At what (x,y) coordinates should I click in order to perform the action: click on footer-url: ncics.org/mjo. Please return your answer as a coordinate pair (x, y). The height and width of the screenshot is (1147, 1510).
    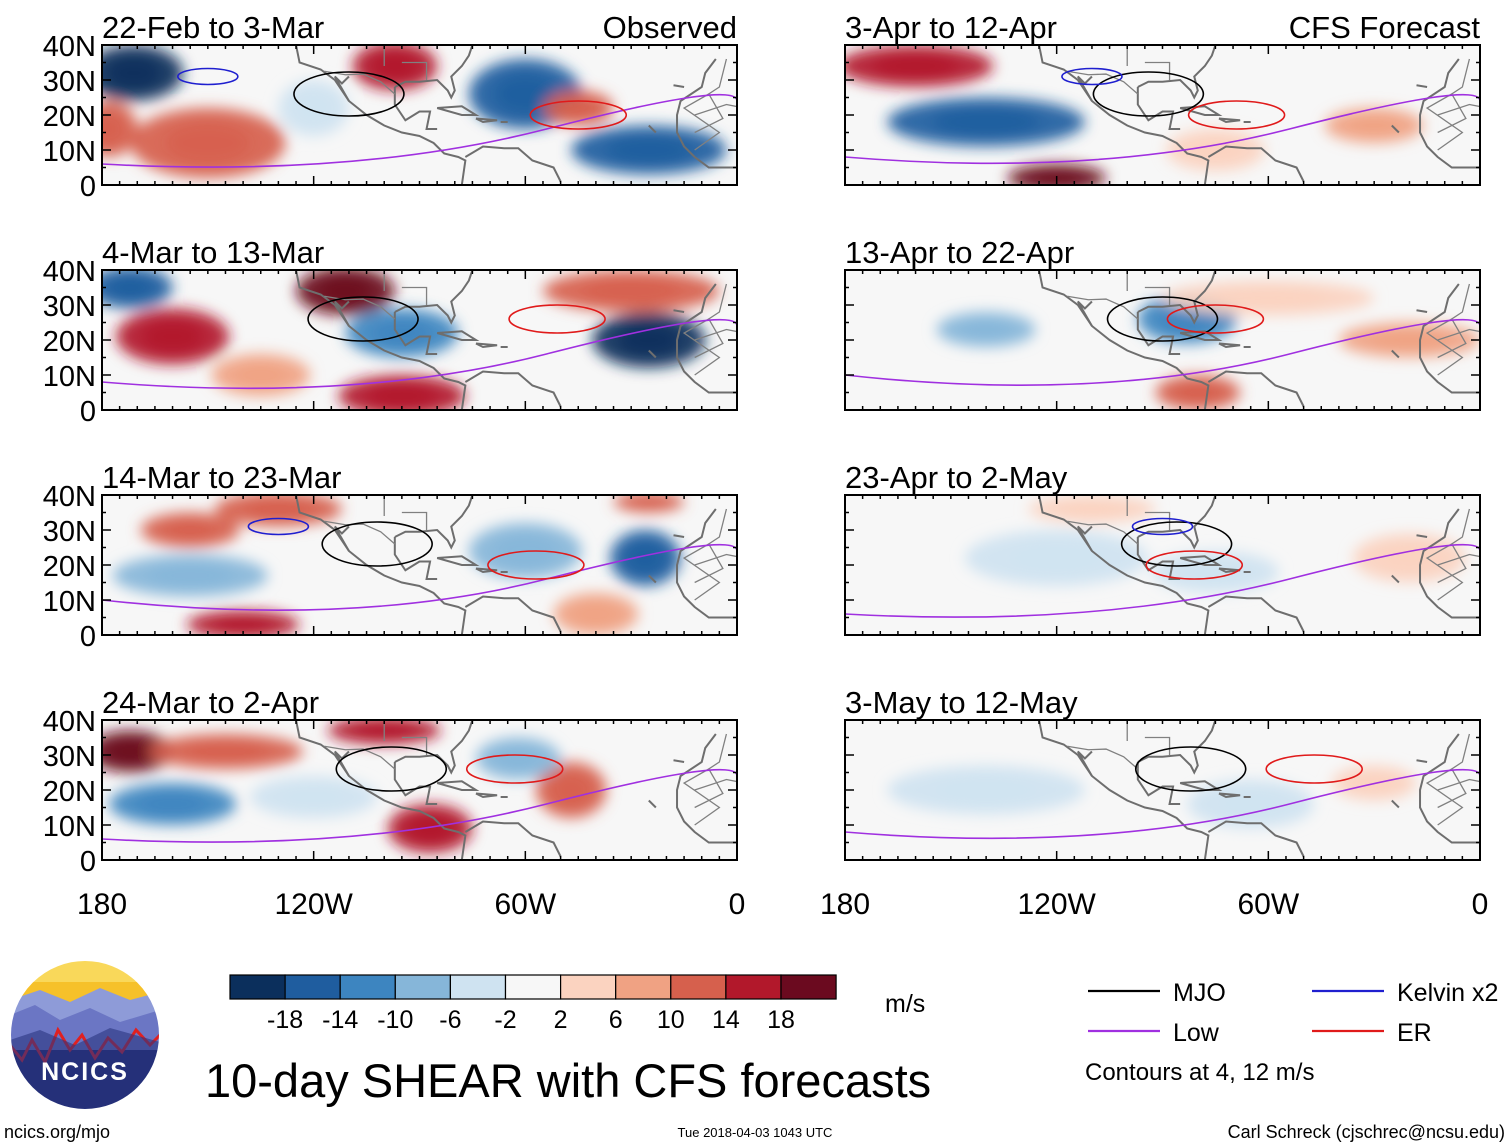
    Looking at the image, I should click on (57, 1132).